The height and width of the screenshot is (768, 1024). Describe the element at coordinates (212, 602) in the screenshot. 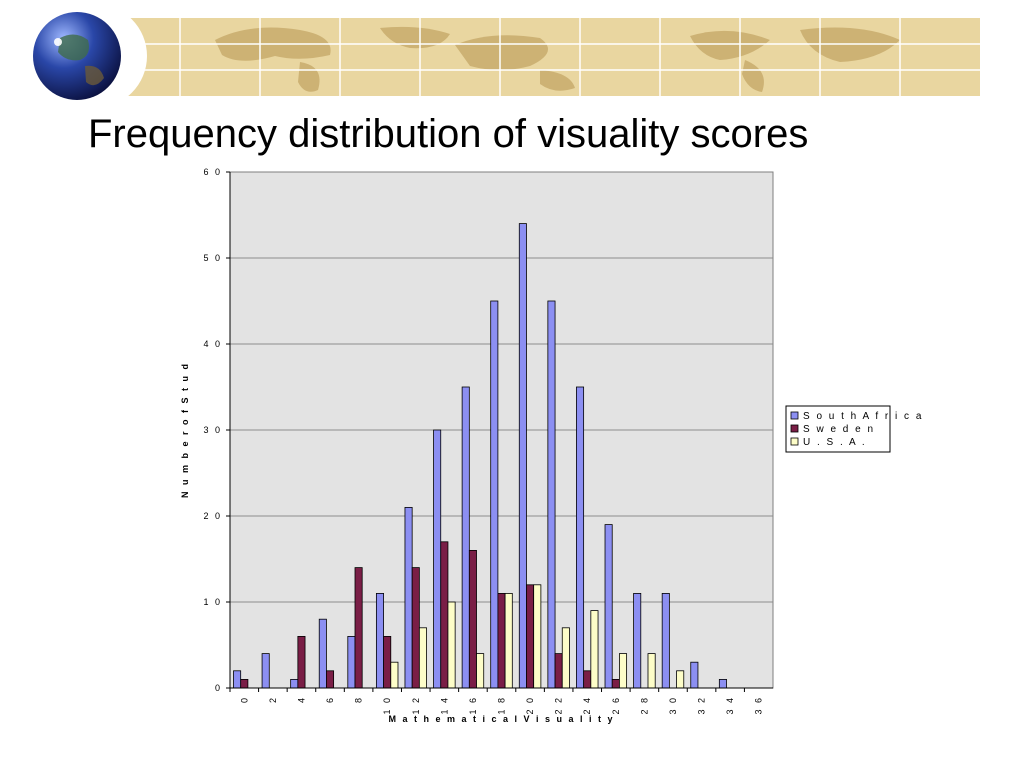

I see `y-tick-label: 1 0` at that location.